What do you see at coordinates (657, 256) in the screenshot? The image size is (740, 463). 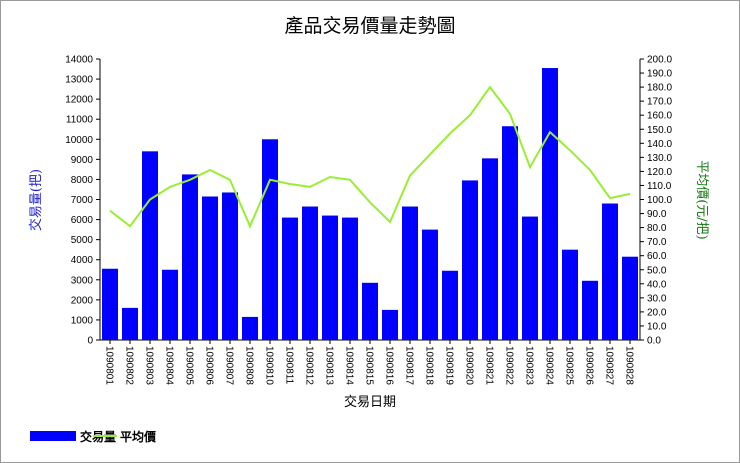 I see `y2-tick-label: 60.0` at bounding box center [657, 256].